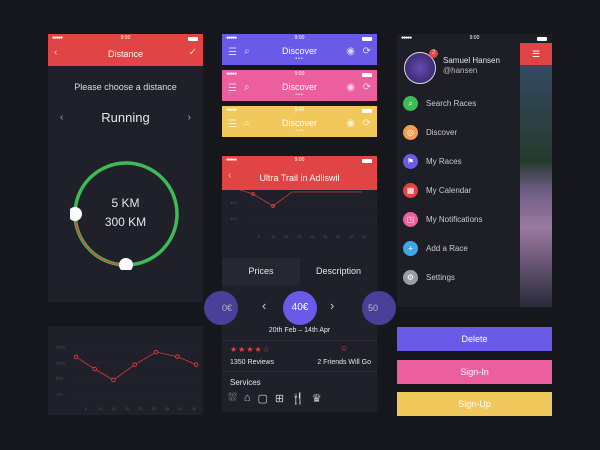  Describe the element at coordinates (300, 308) in the screenshot. I see `price-selected: 40€` at that location.